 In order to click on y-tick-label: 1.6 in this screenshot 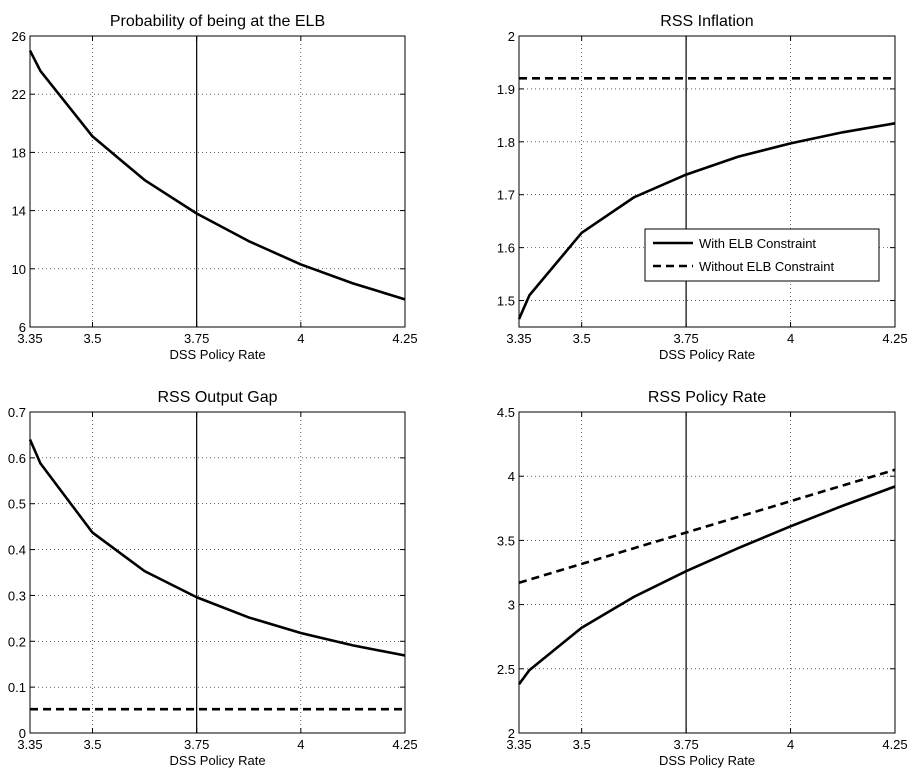, I will do `click(506, 248)`.